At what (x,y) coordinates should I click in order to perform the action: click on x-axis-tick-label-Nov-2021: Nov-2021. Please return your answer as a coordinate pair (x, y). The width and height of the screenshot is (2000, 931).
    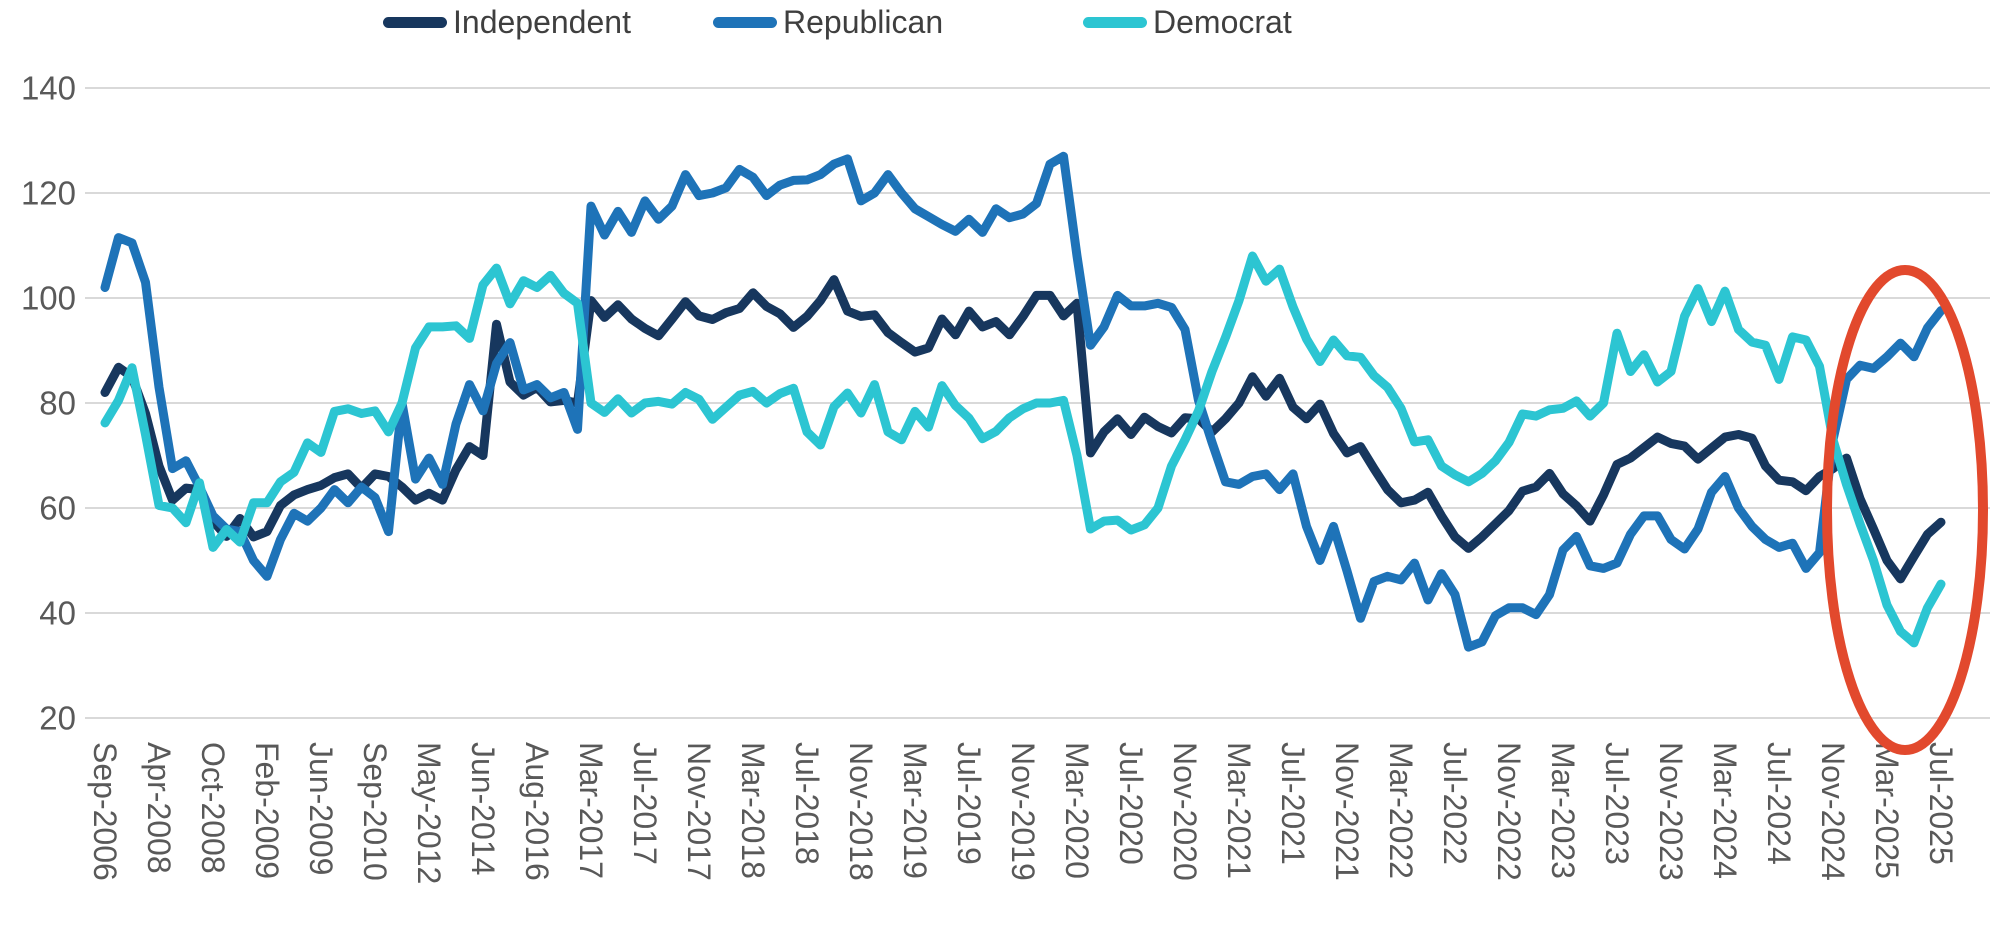
    Looking at the image, I should click on (1347, 811).